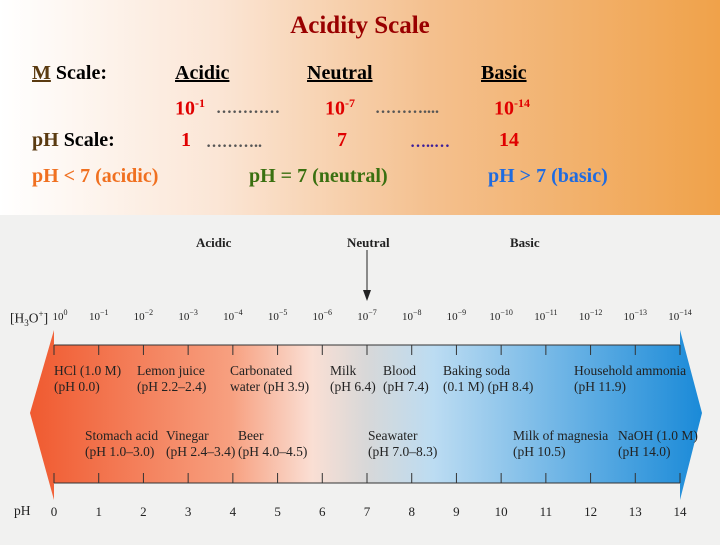 This screenshot has width=720, height=545. What do you see at coordinates (340, 108) in the screenshot?
I see `m-value-2: 10-7` at bounding box center [340, 108].